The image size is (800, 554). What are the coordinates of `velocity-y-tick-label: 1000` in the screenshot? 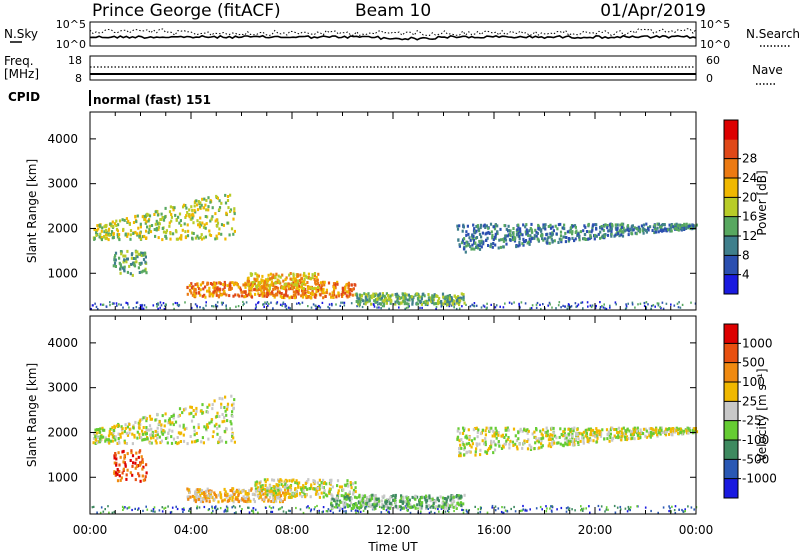 It's located at (62, 477).